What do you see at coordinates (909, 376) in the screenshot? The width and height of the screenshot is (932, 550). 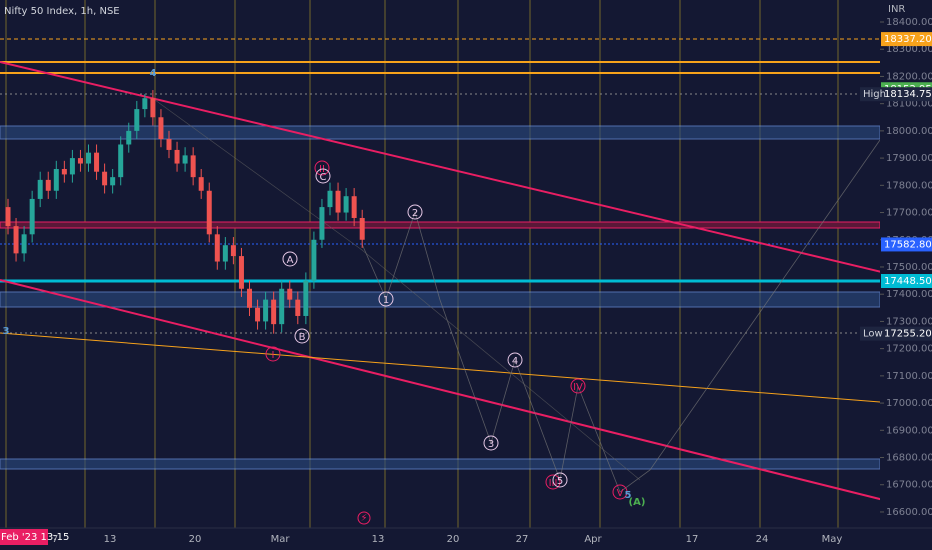 I see `price-label: 17100.00` at bounding box center [909, 376].